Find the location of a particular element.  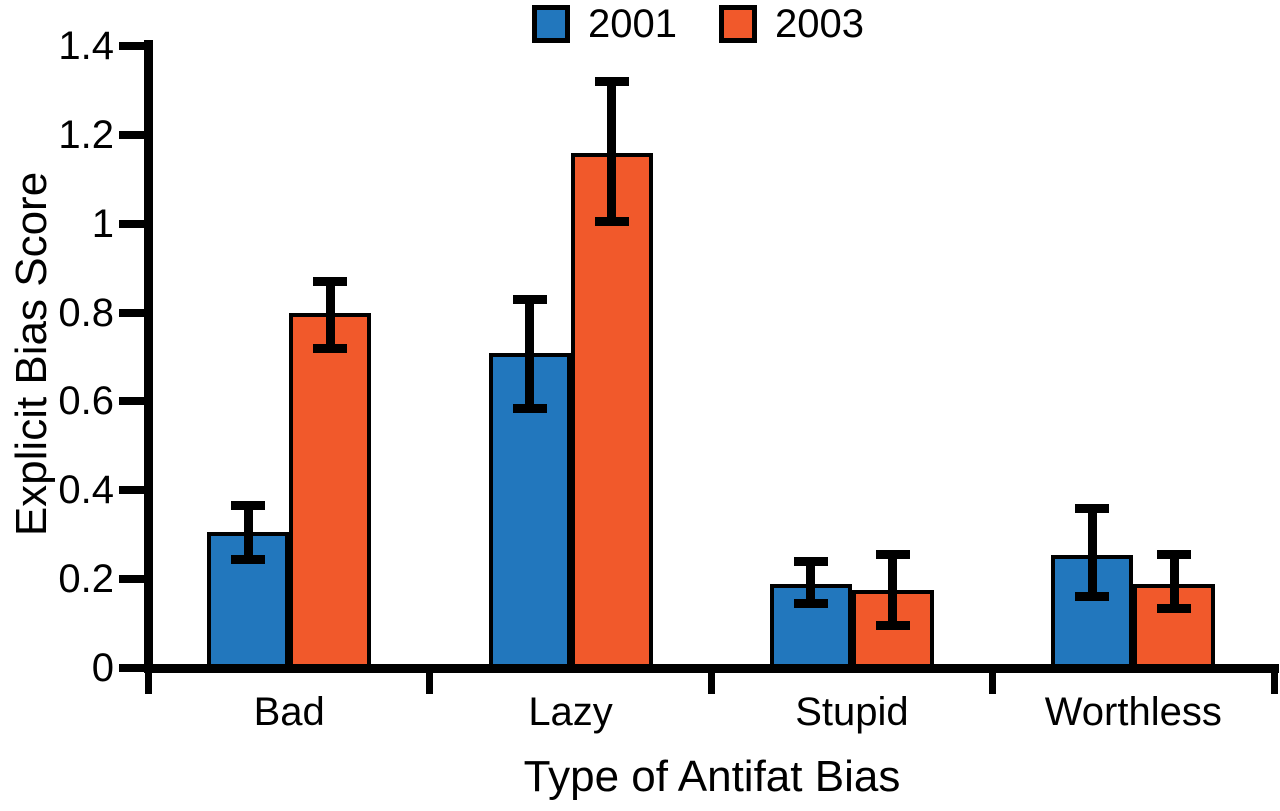

y-tick-label-0.6: 0.6 is located at coordinates (86, 401).